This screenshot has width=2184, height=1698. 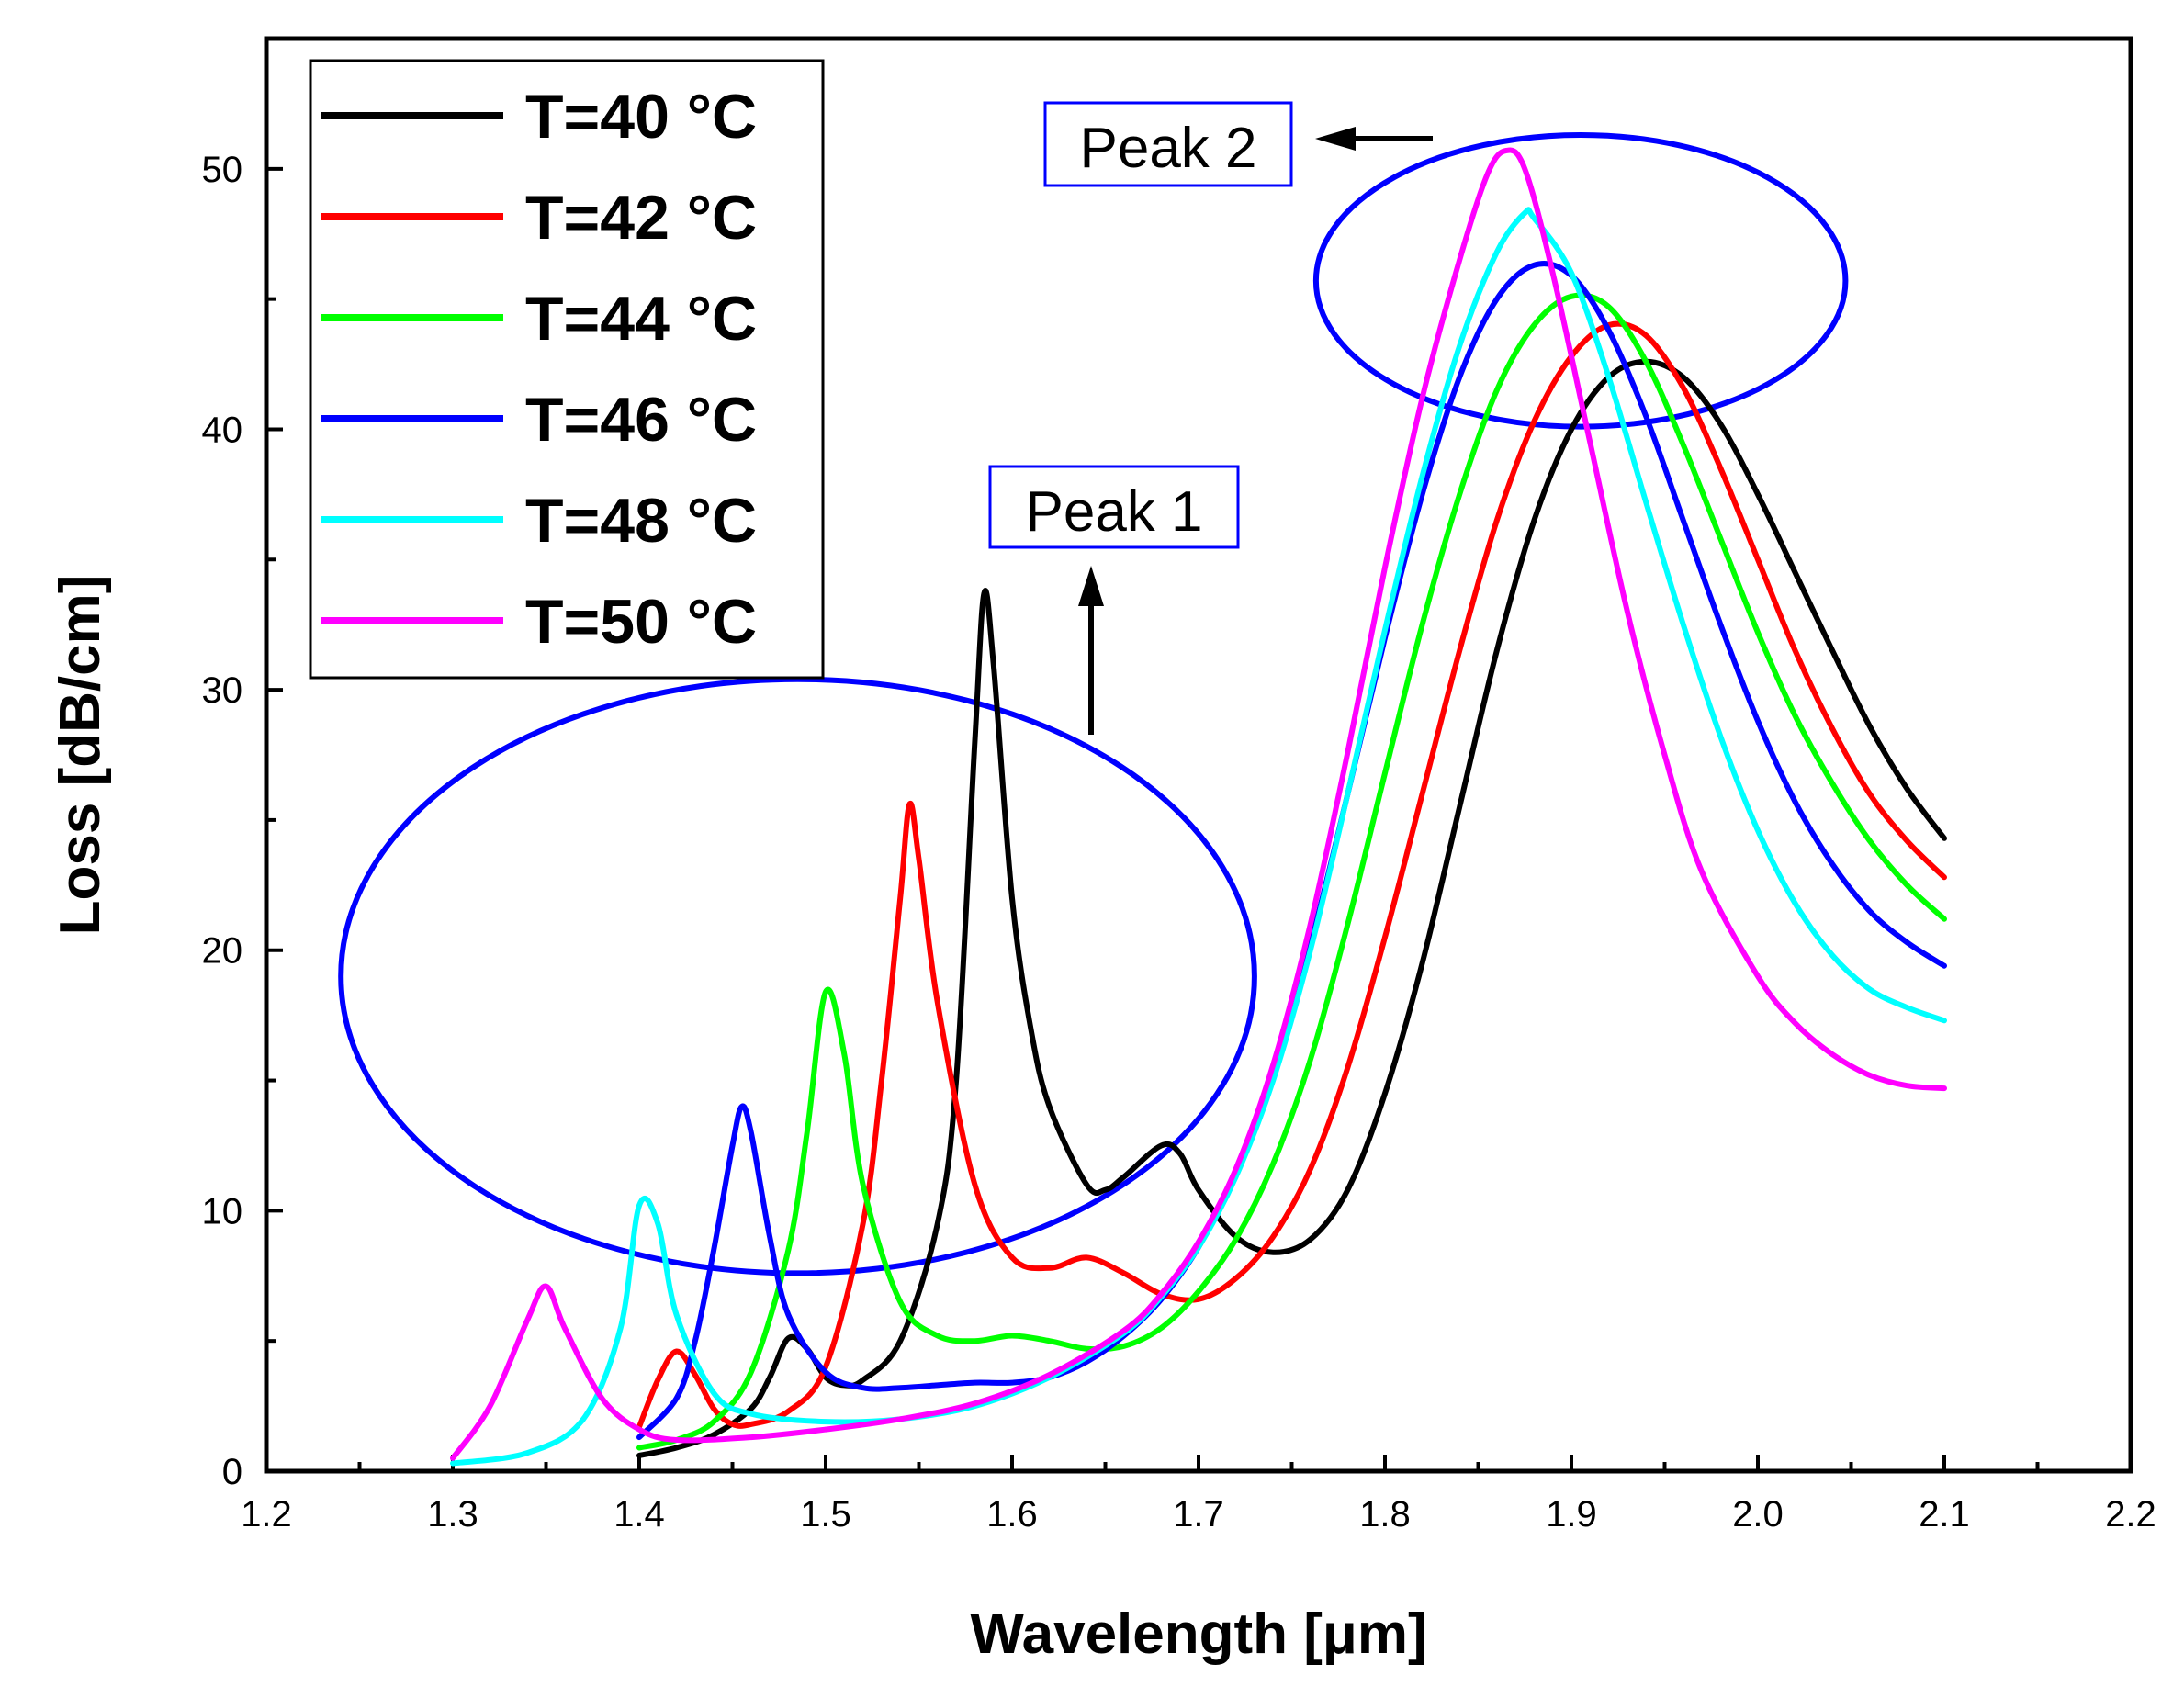 I want to click on legend-label-2: T=44 °C, so click(x=641, y=319).